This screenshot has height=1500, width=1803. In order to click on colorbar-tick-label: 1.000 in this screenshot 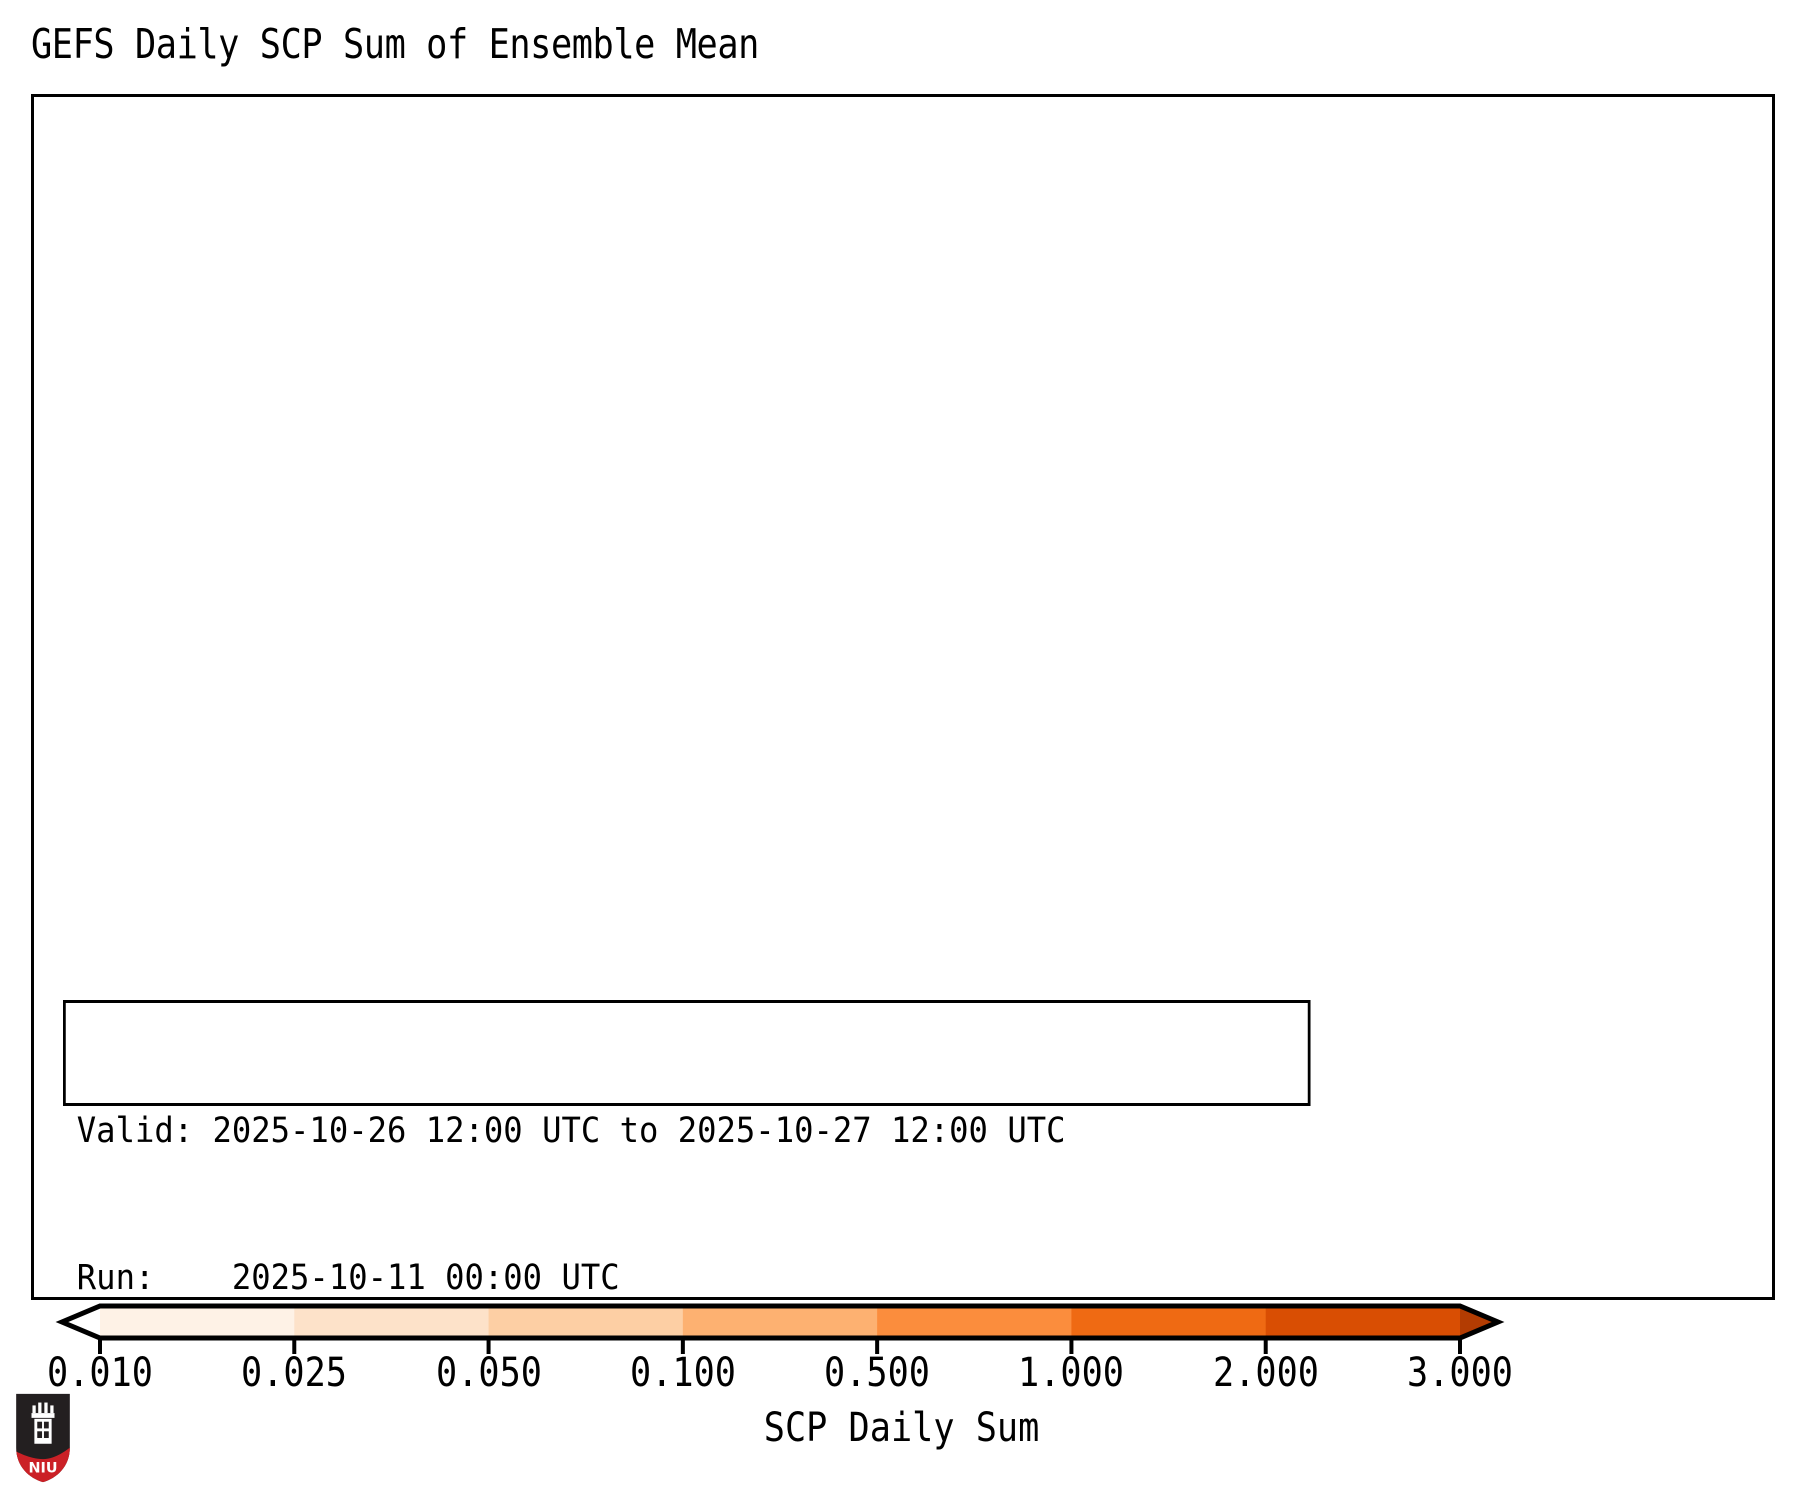, I will do `click(1071, 1373)`.